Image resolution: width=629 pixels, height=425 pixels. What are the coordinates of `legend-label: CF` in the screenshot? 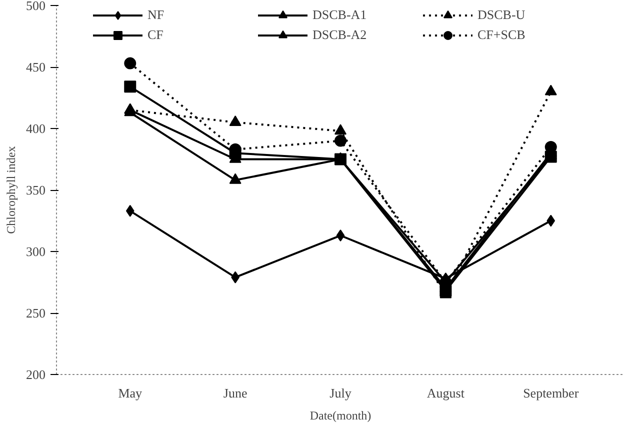 It's located at (156, 35).